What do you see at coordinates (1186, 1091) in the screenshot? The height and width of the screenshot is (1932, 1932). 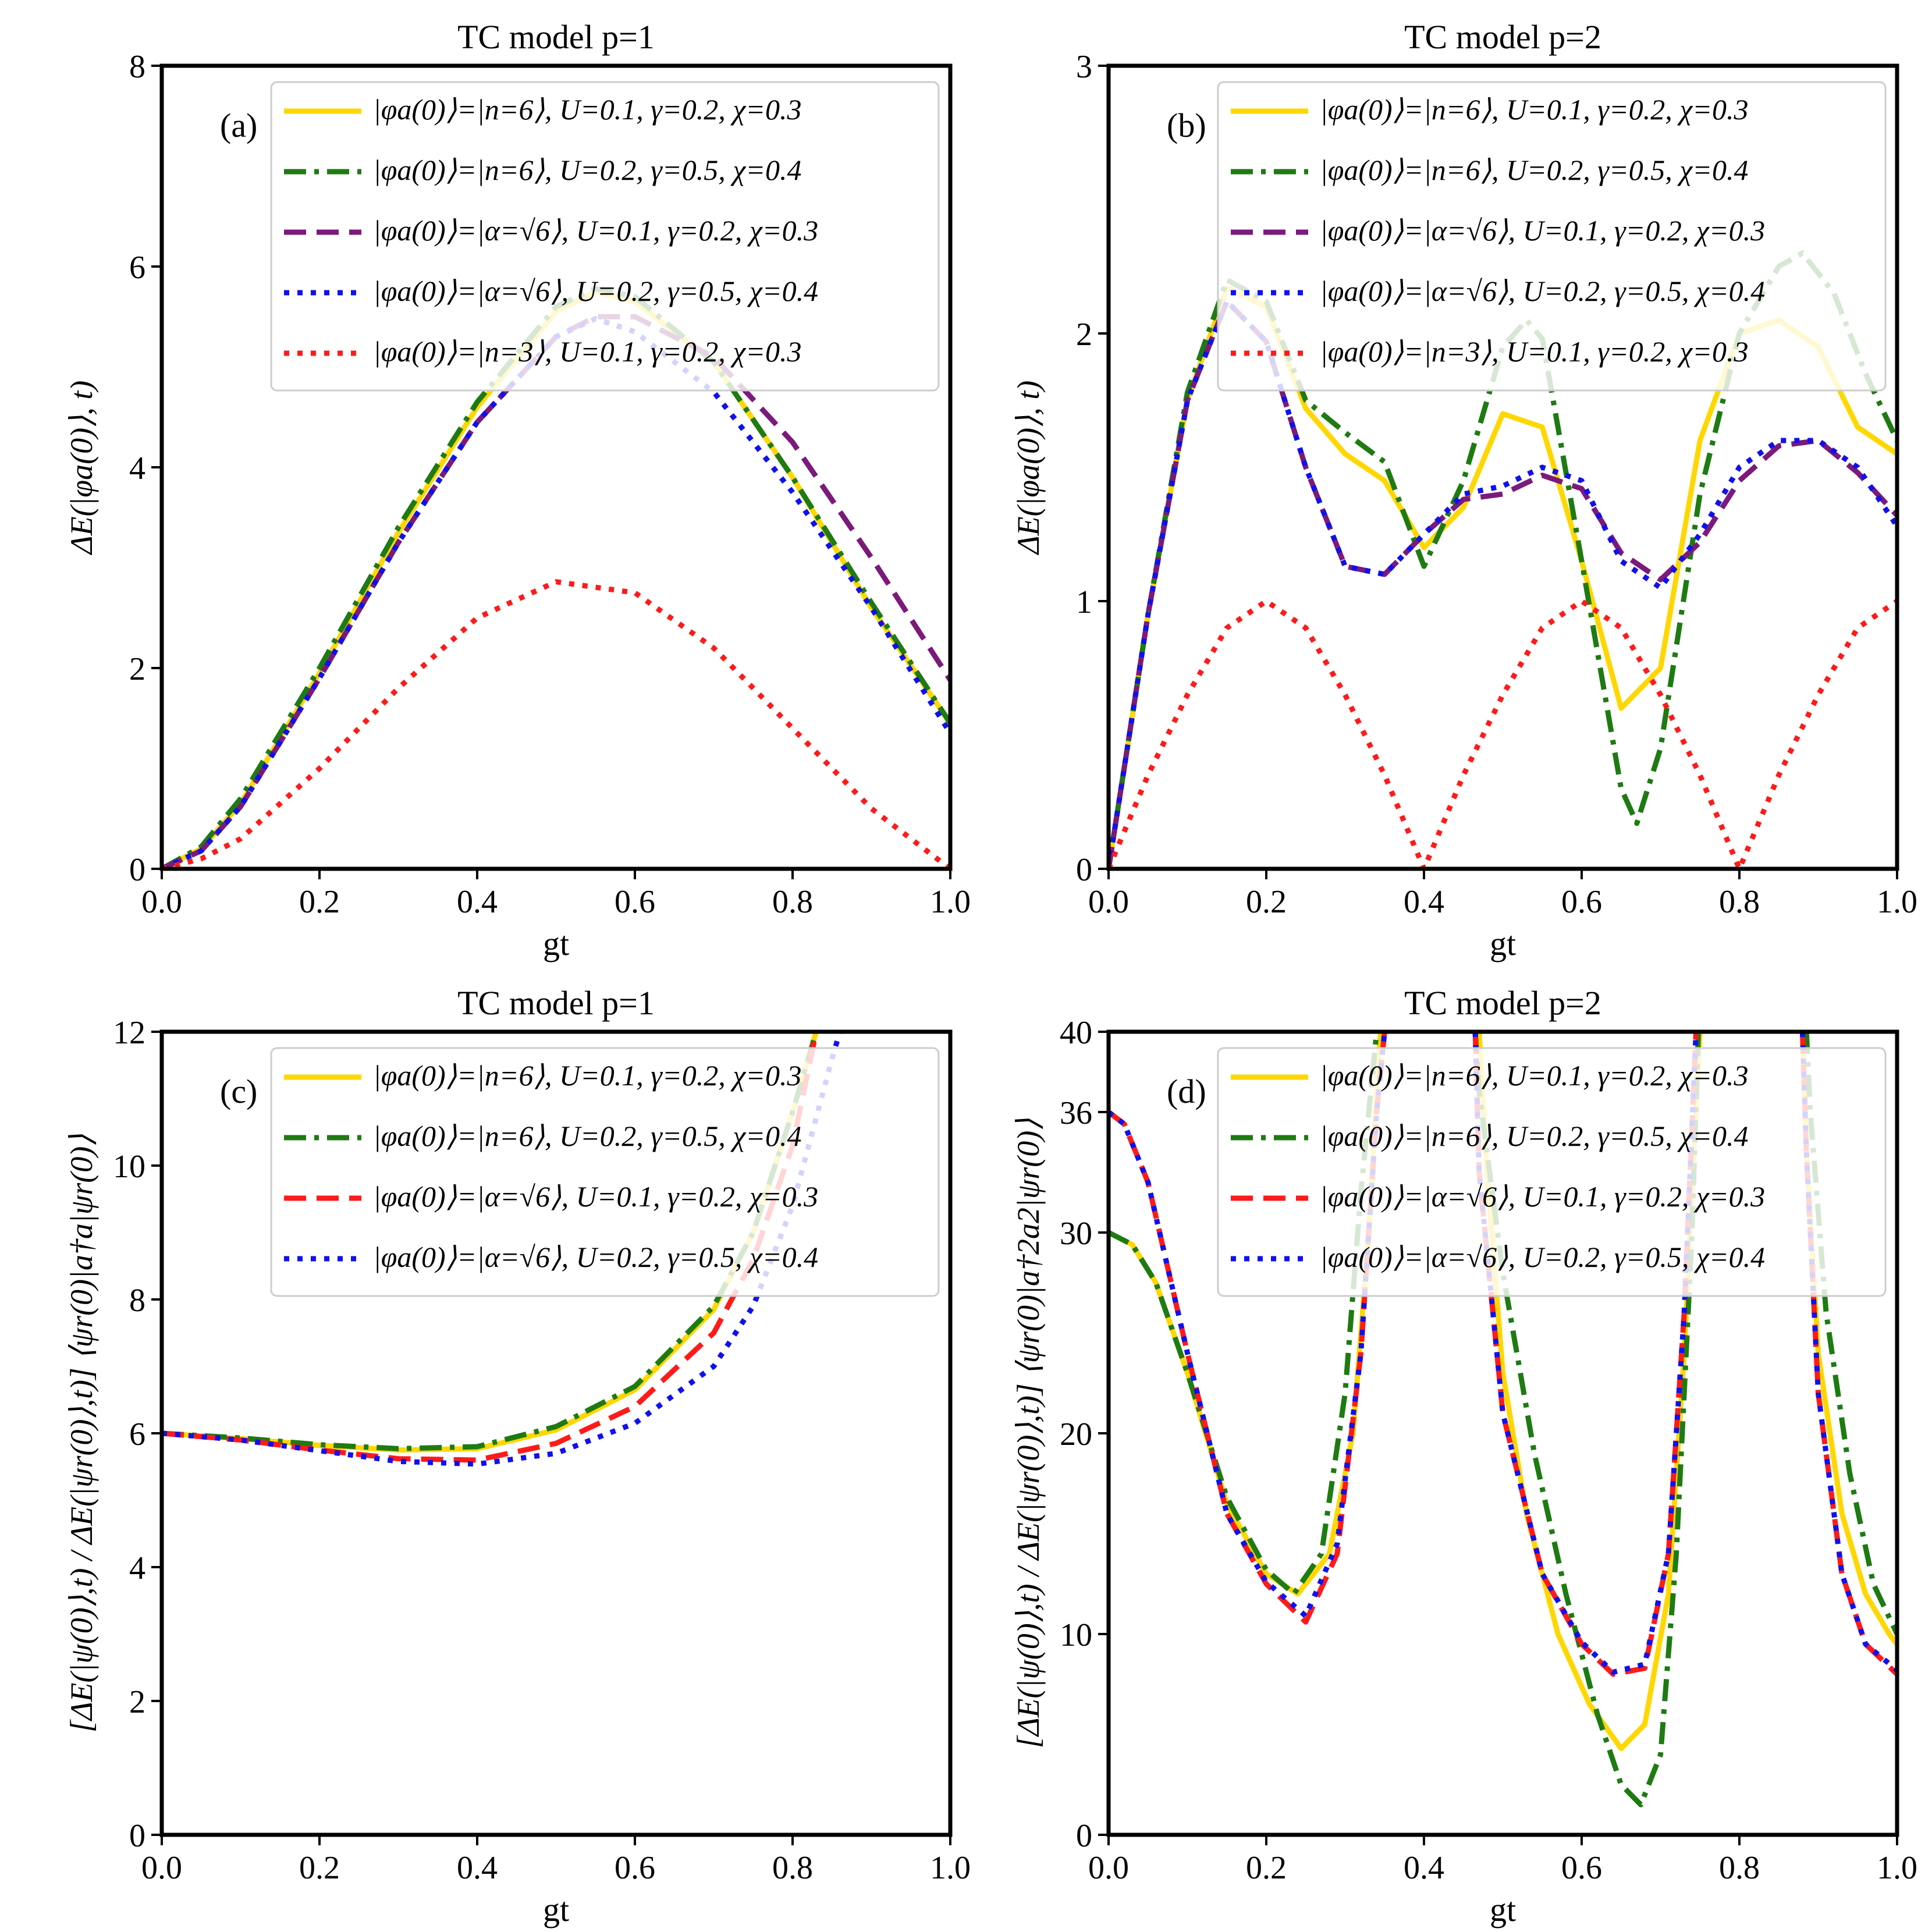 I see `panel-label: (d)` at bounding box center [1186, 1091].